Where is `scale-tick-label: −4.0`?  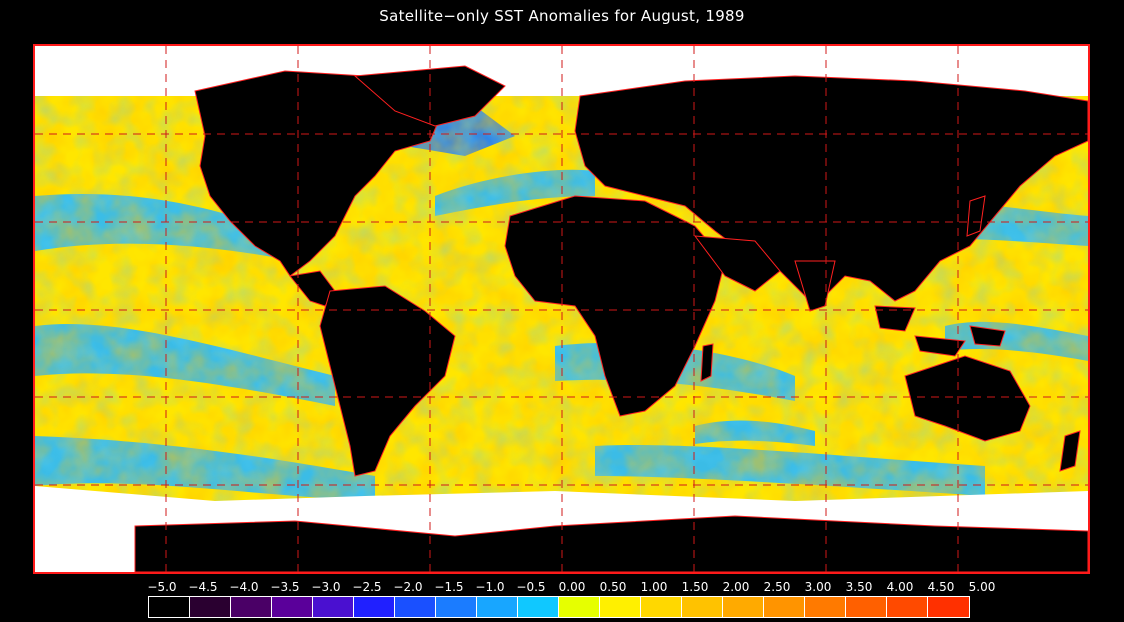 scale-tick-label: −4.0 is located at coordinates (244, 587).